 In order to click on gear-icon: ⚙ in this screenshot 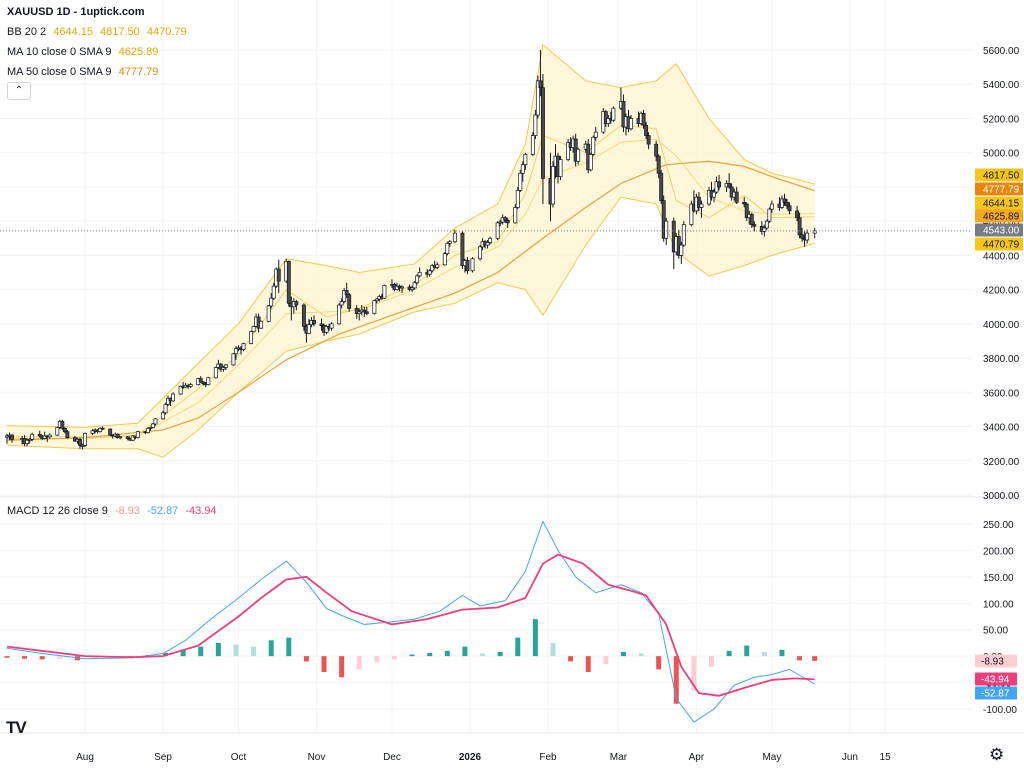, I will do `click(997, 754)`.